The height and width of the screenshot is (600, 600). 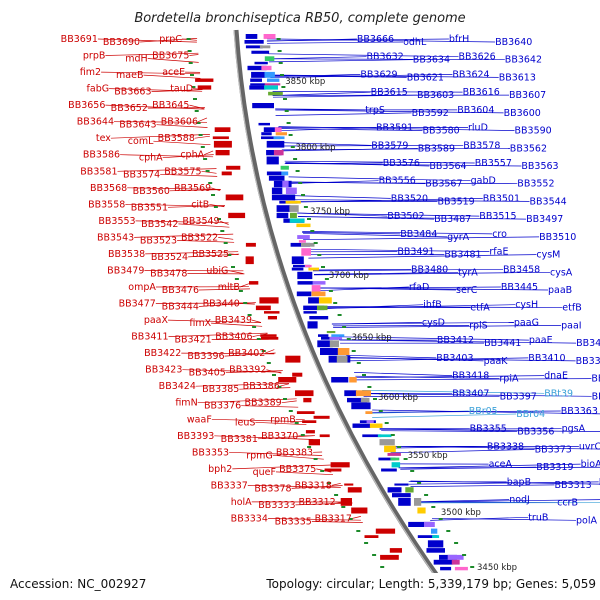 What do you see at coordinates (316, 502) in the screenshot?
I see `gene-label-left: BB3312` at bounding box center [316, 502].